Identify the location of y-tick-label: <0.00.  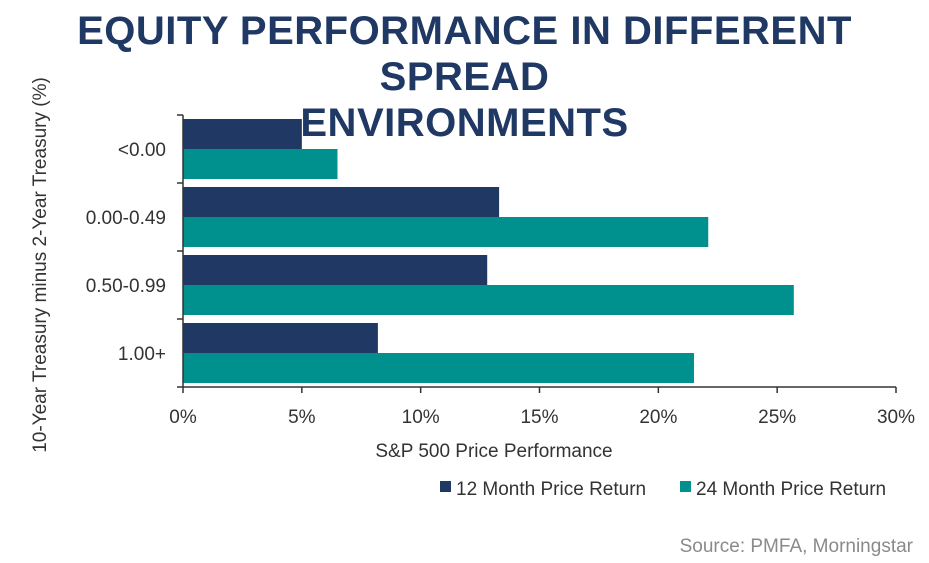
(142, 150).